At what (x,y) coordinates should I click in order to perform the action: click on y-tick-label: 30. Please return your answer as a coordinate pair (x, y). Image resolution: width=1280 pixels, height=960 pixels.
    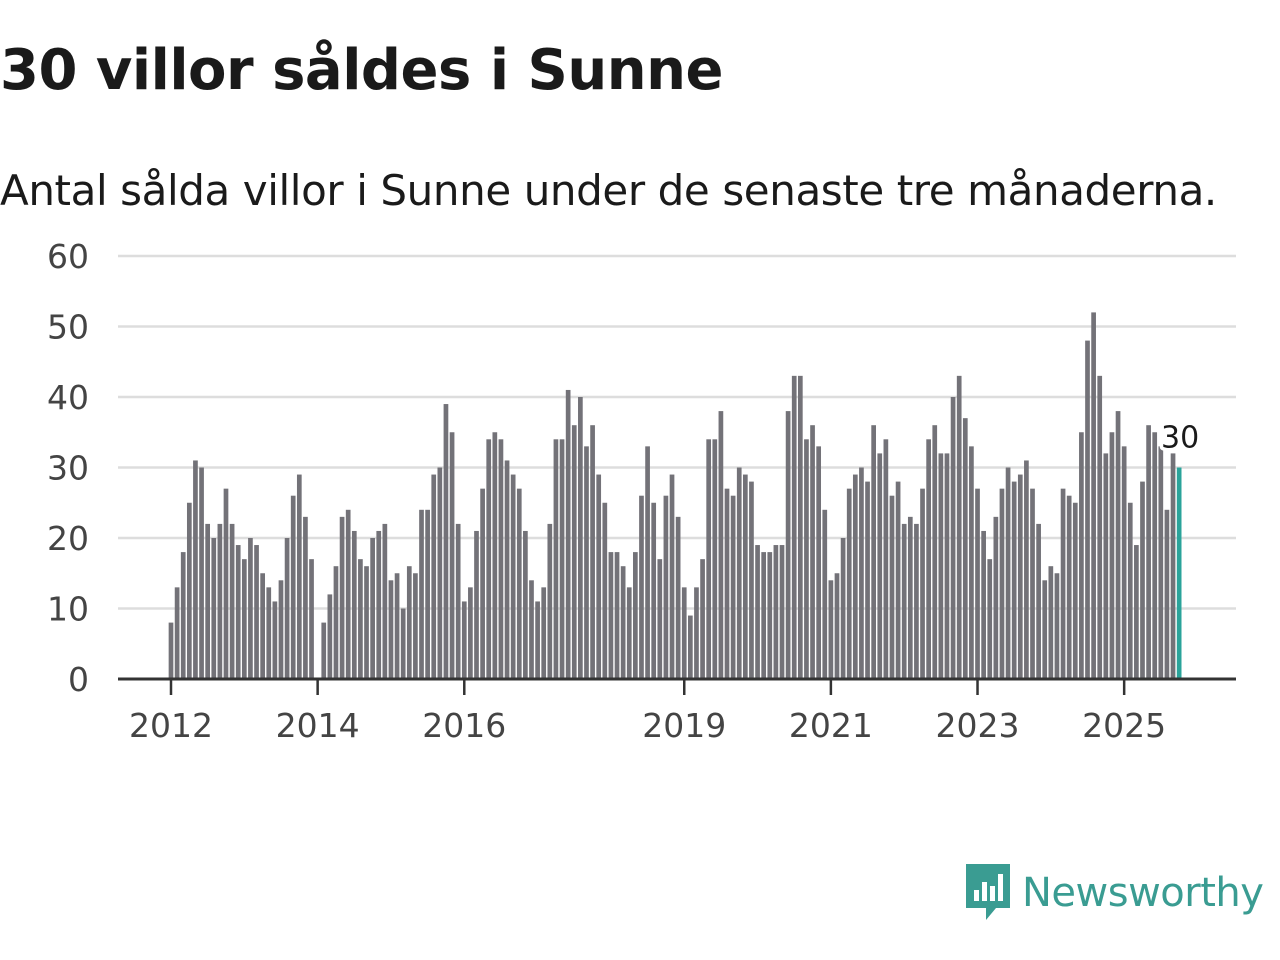
    Looking at the image, I should click on (68, 468).